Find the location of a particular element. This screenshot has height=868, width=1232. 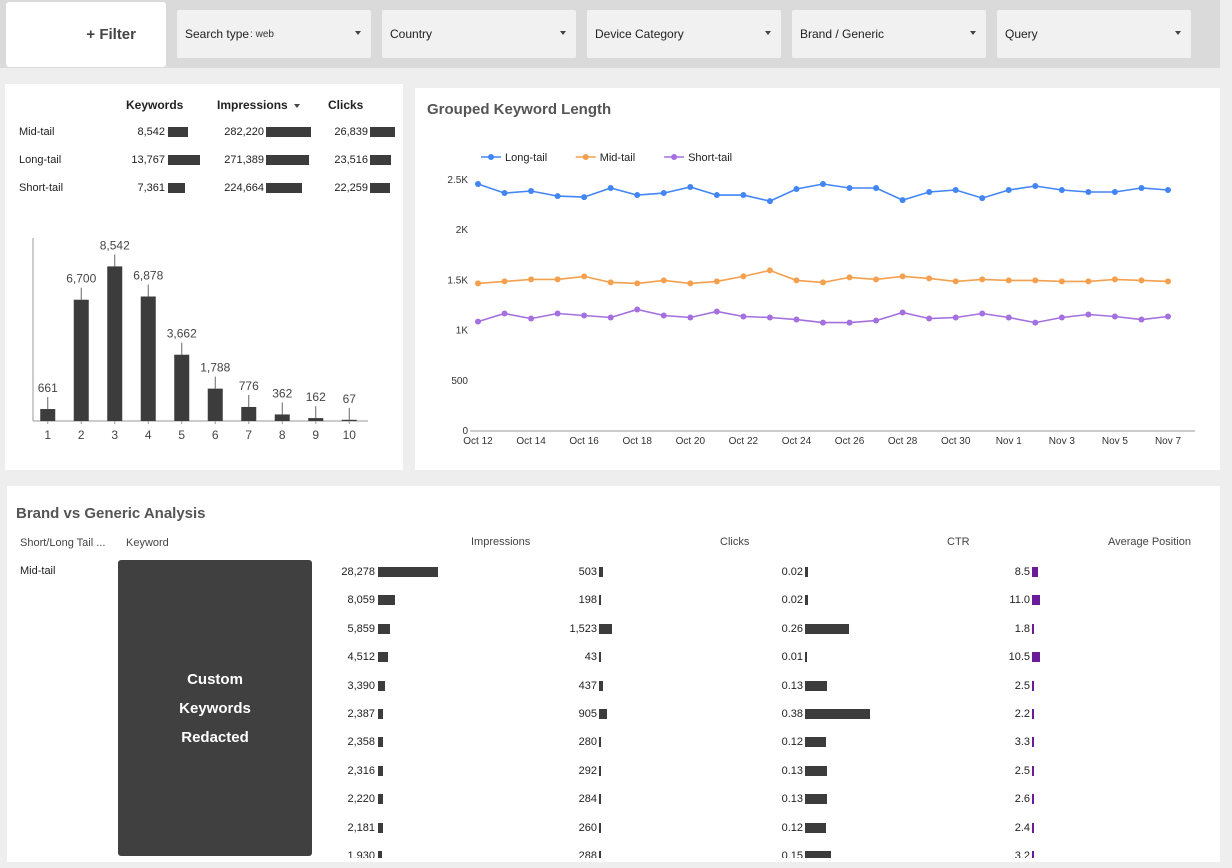

impressions-header: Impressions is located at coordinates (259, 105).